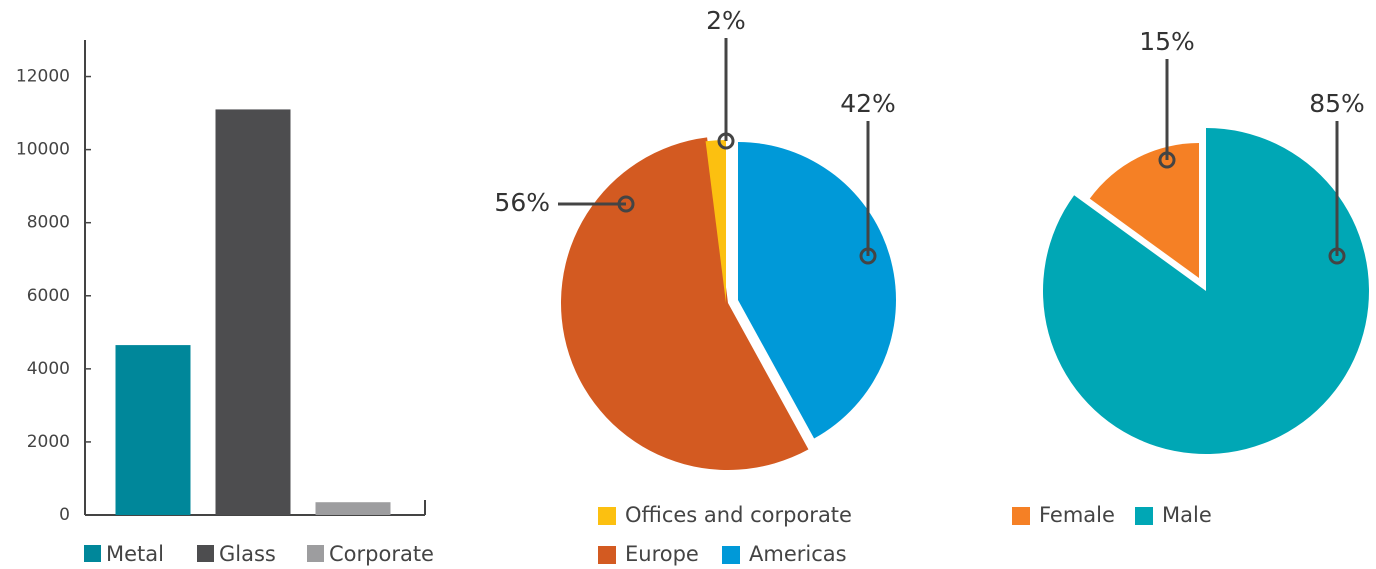  I want to click on value-label: 15%, so click(1167, 41).